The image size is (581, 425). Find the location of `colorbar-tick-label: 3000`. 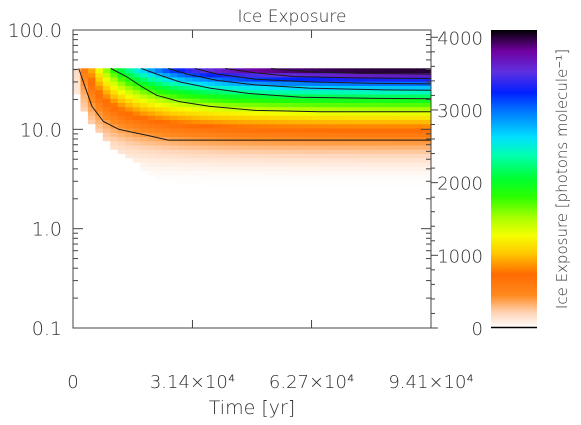

colorbar-tick-label: 3000 is located at coordinates (460, 111).